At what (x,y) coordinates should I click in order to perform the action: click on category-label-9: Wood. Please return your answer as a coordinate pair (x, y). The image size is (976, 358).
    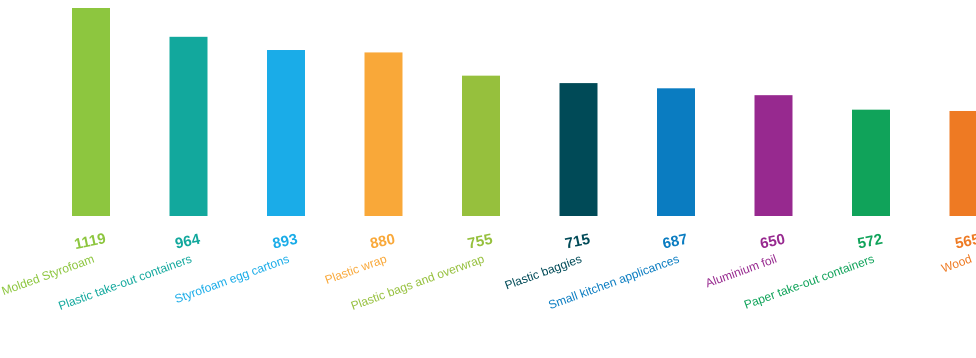
    Looking at the image, I should click on (956, 264).